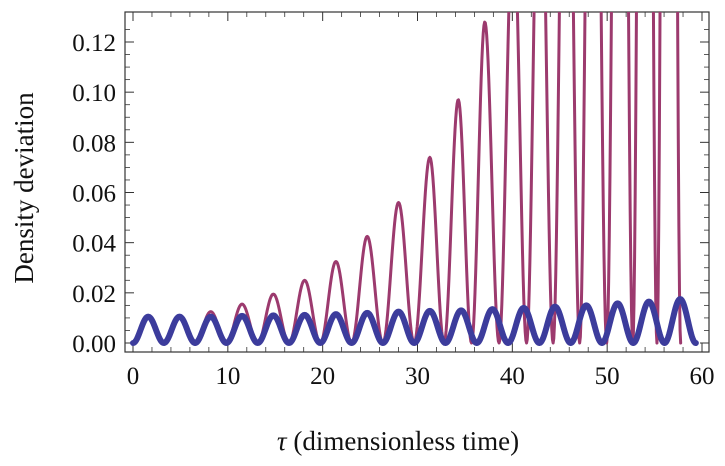 The height and width of the screenshot is (466, 725). What do you see at coordinates (607, 376) in the screenshot?
I see `x-tick-label: 50` at bounding box center [607, 376].